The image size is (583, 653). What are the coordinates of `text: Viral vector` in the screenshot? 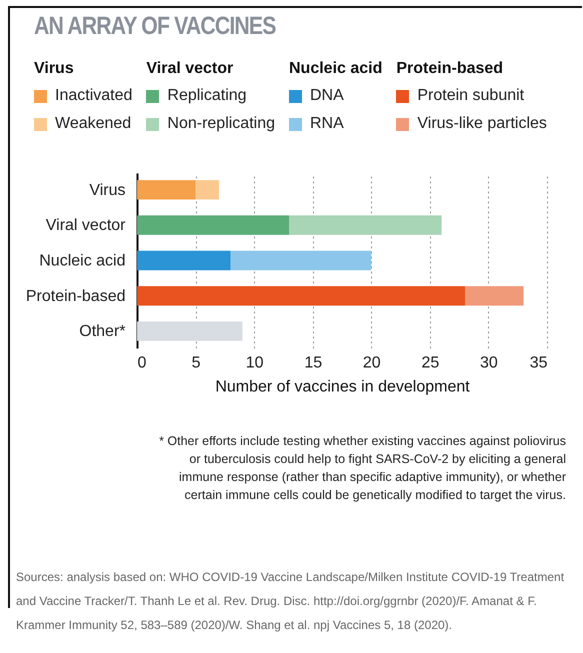 It's located at (190, 69).